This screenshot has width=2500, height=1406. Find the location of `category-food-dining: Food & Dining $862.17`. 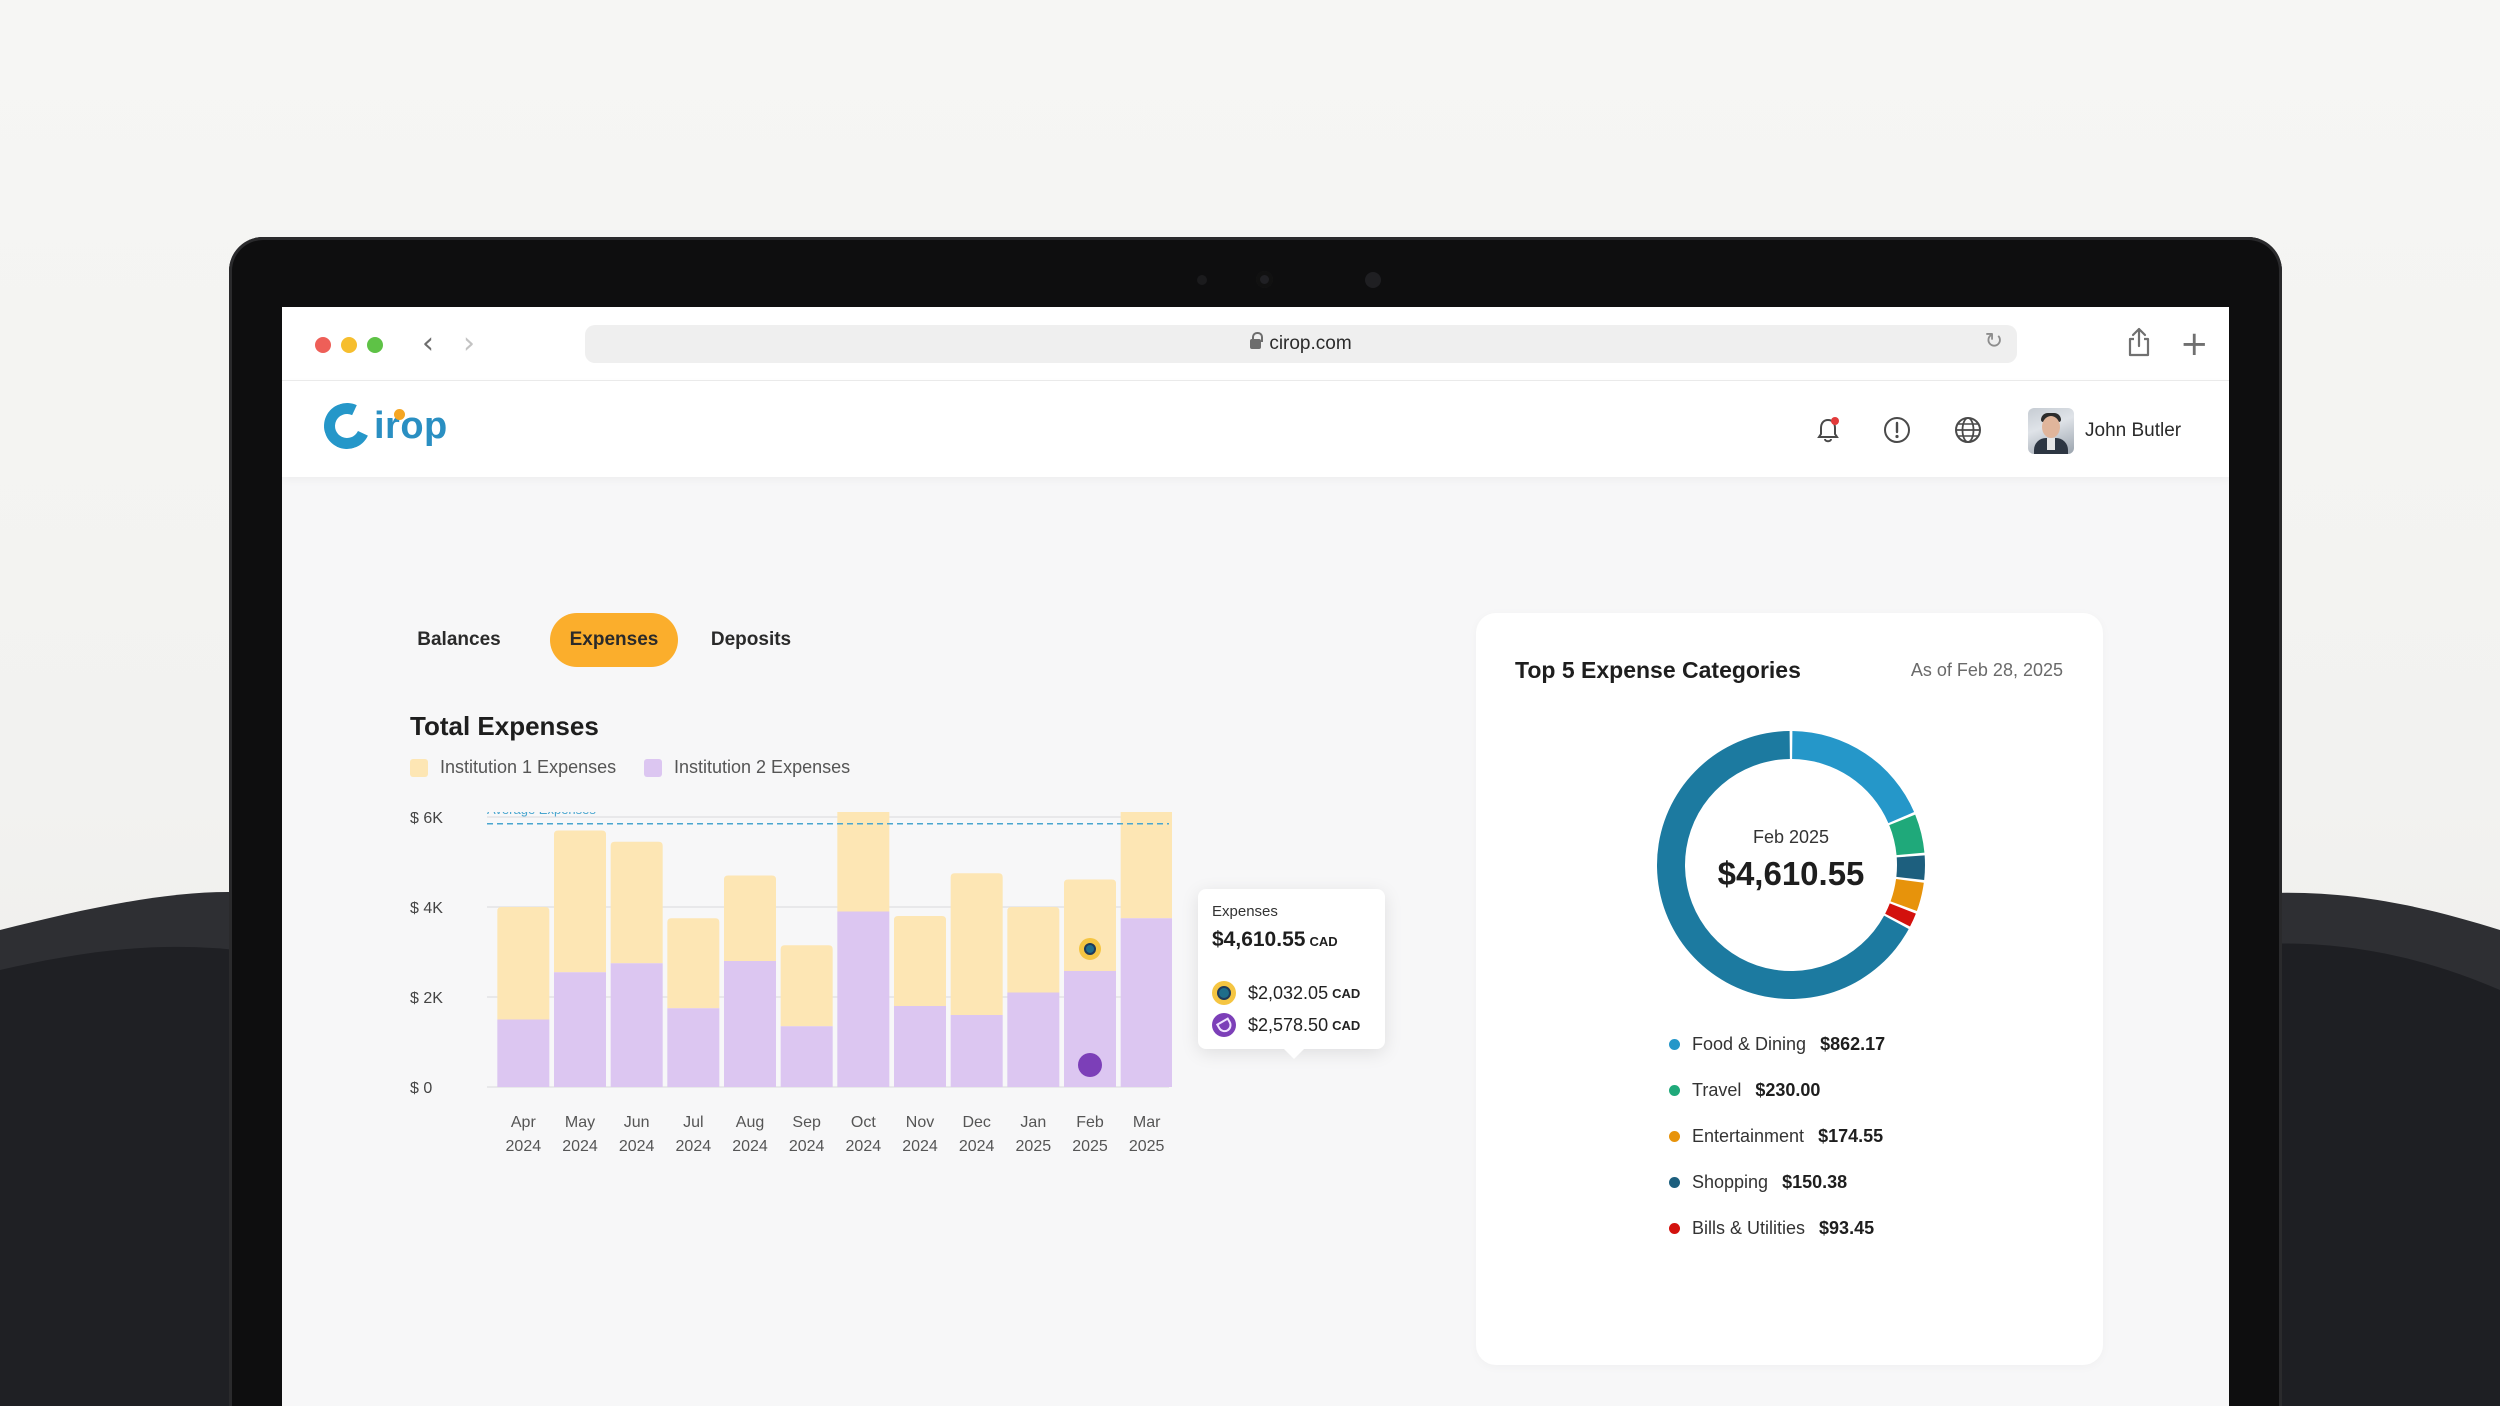

category-food-dining: Food & Dining $862.17 is located at coordinates (1777, 1044).